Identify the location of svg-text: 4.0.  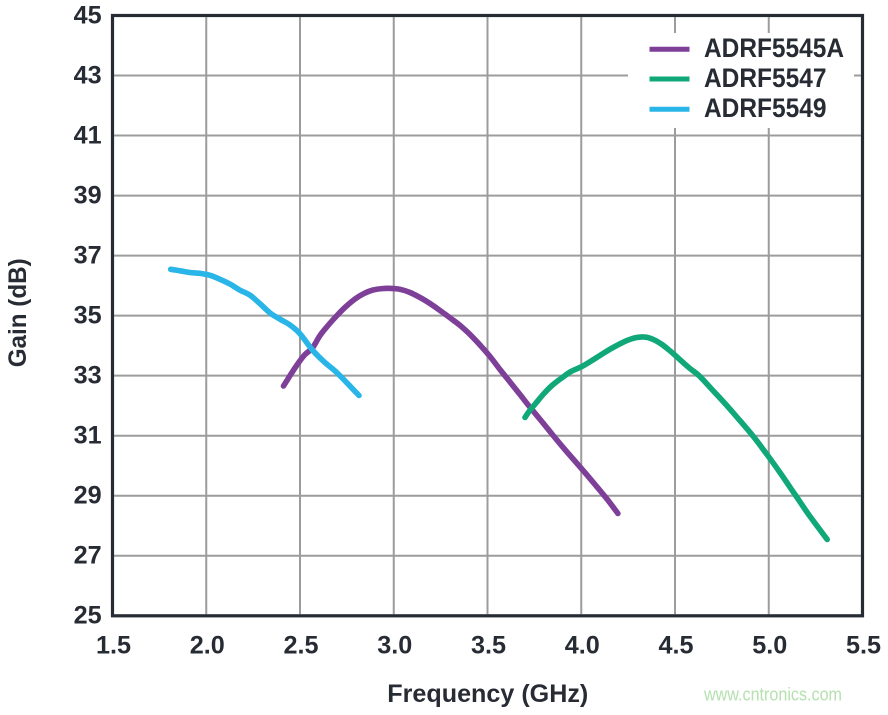
(582, 646).